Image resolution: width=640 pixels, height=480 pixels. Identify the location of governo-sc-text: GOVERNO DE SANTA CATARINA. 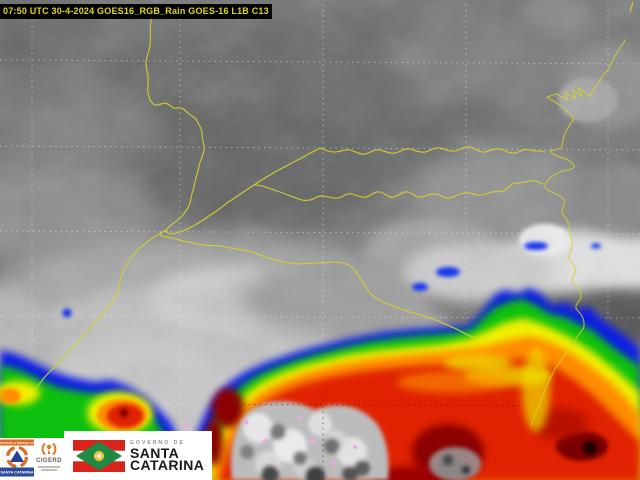
(167, 456).